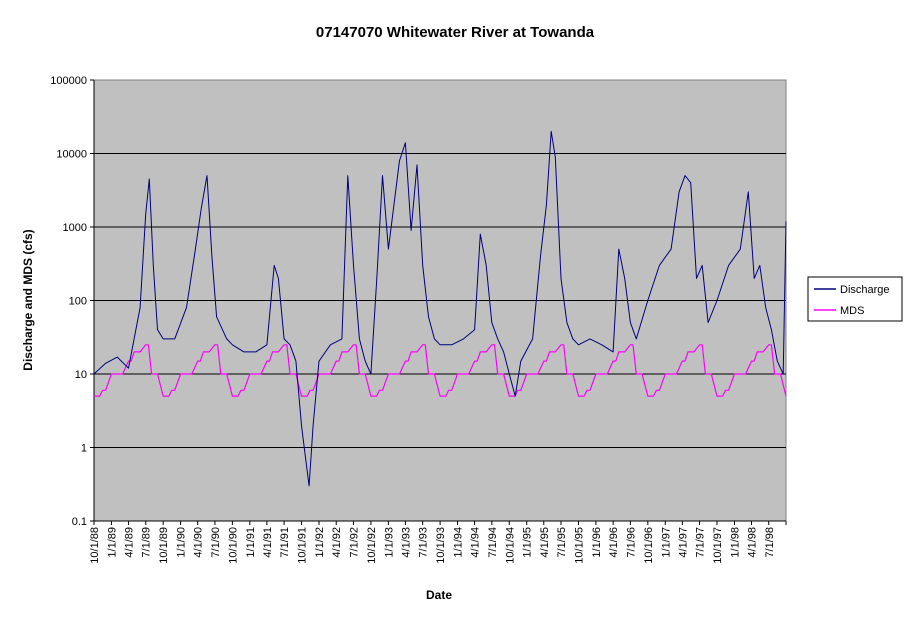  What do you see at coordinates (510, 545) in the screenshot?
I see `x-tick-label: 10/1/94` at bounding box center [510, 545].